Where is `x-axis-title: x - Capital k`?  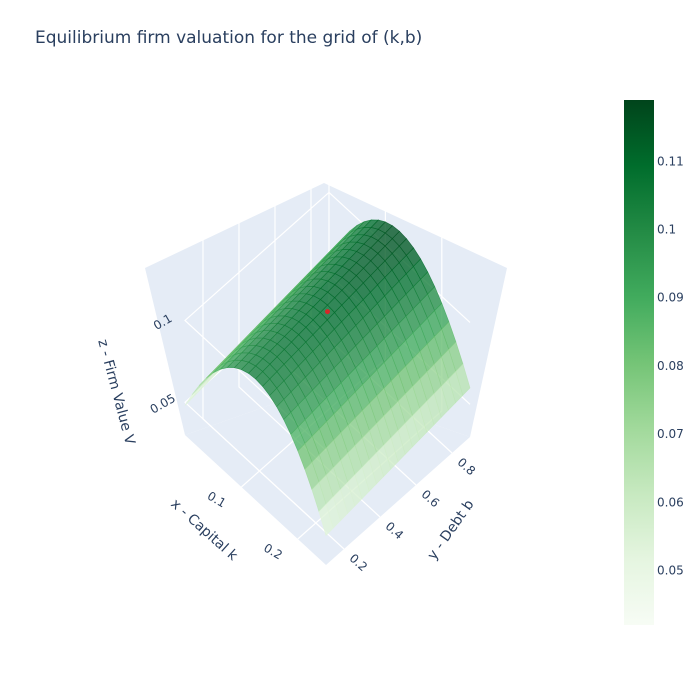 x-axis-title: x - Capital k is located at coordinates (204, 530).